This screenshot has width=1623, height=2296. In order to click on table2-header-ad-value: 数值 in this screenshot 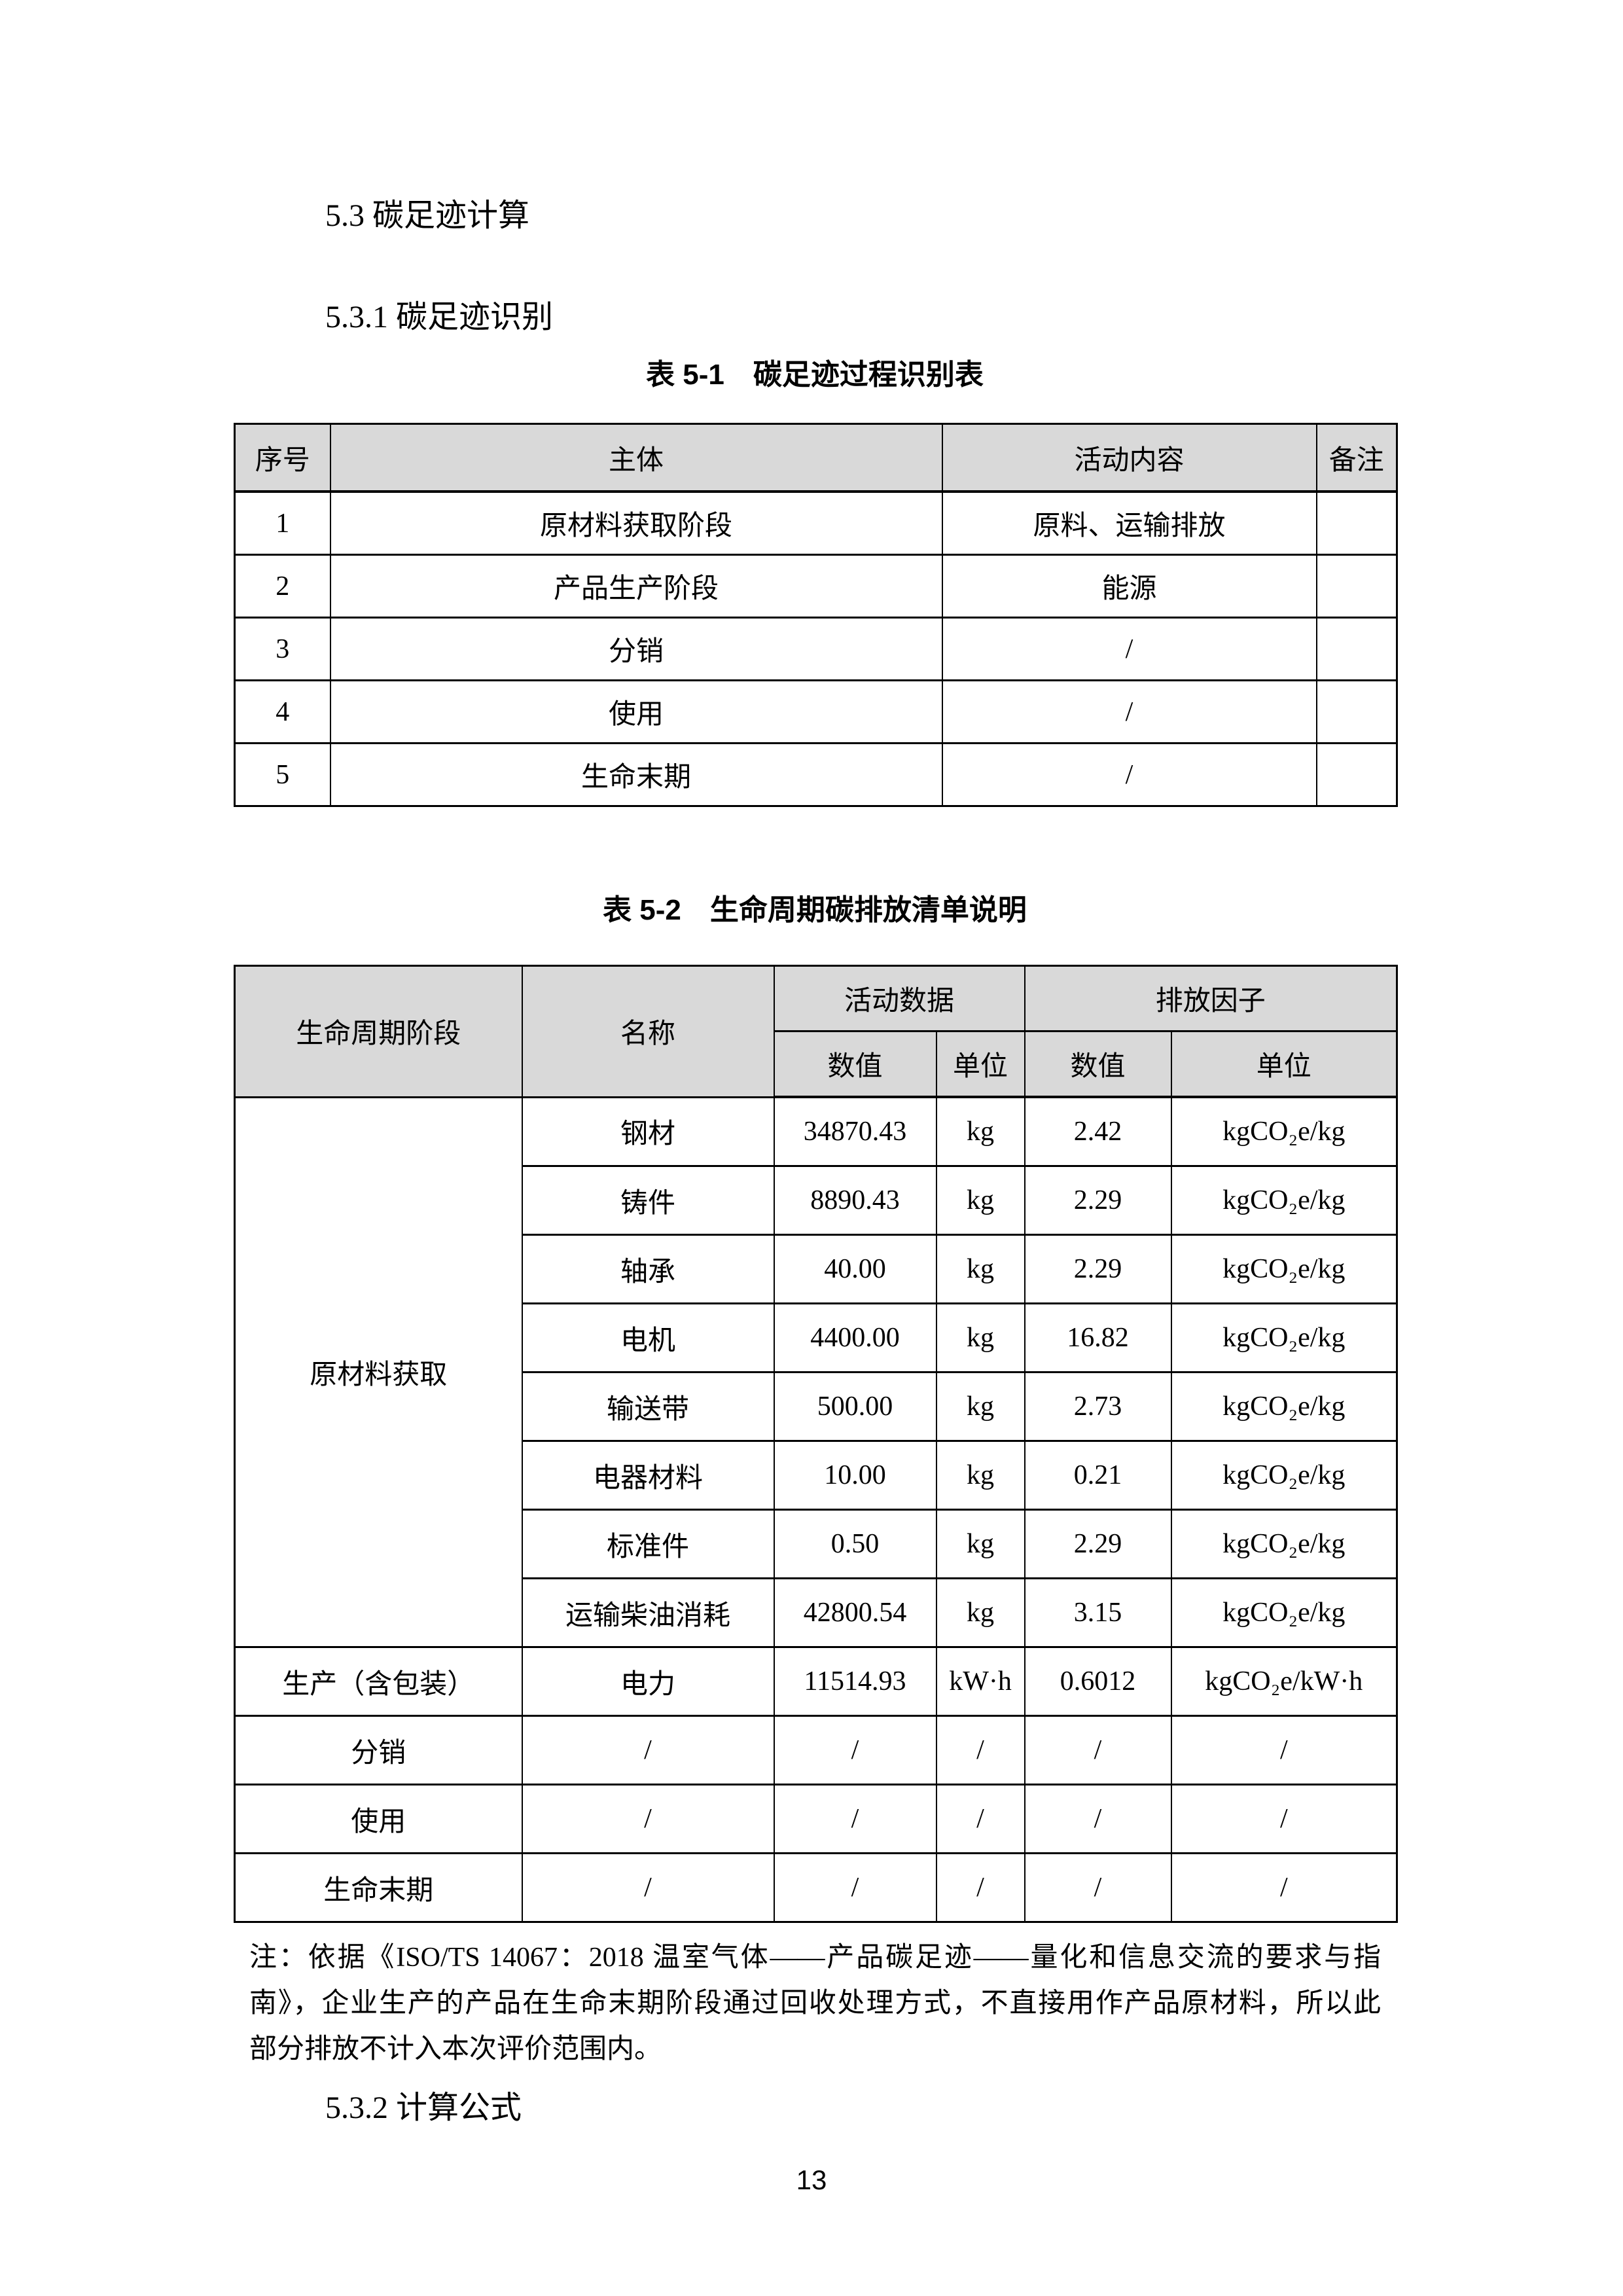, I will do `click(855, 1064)`.